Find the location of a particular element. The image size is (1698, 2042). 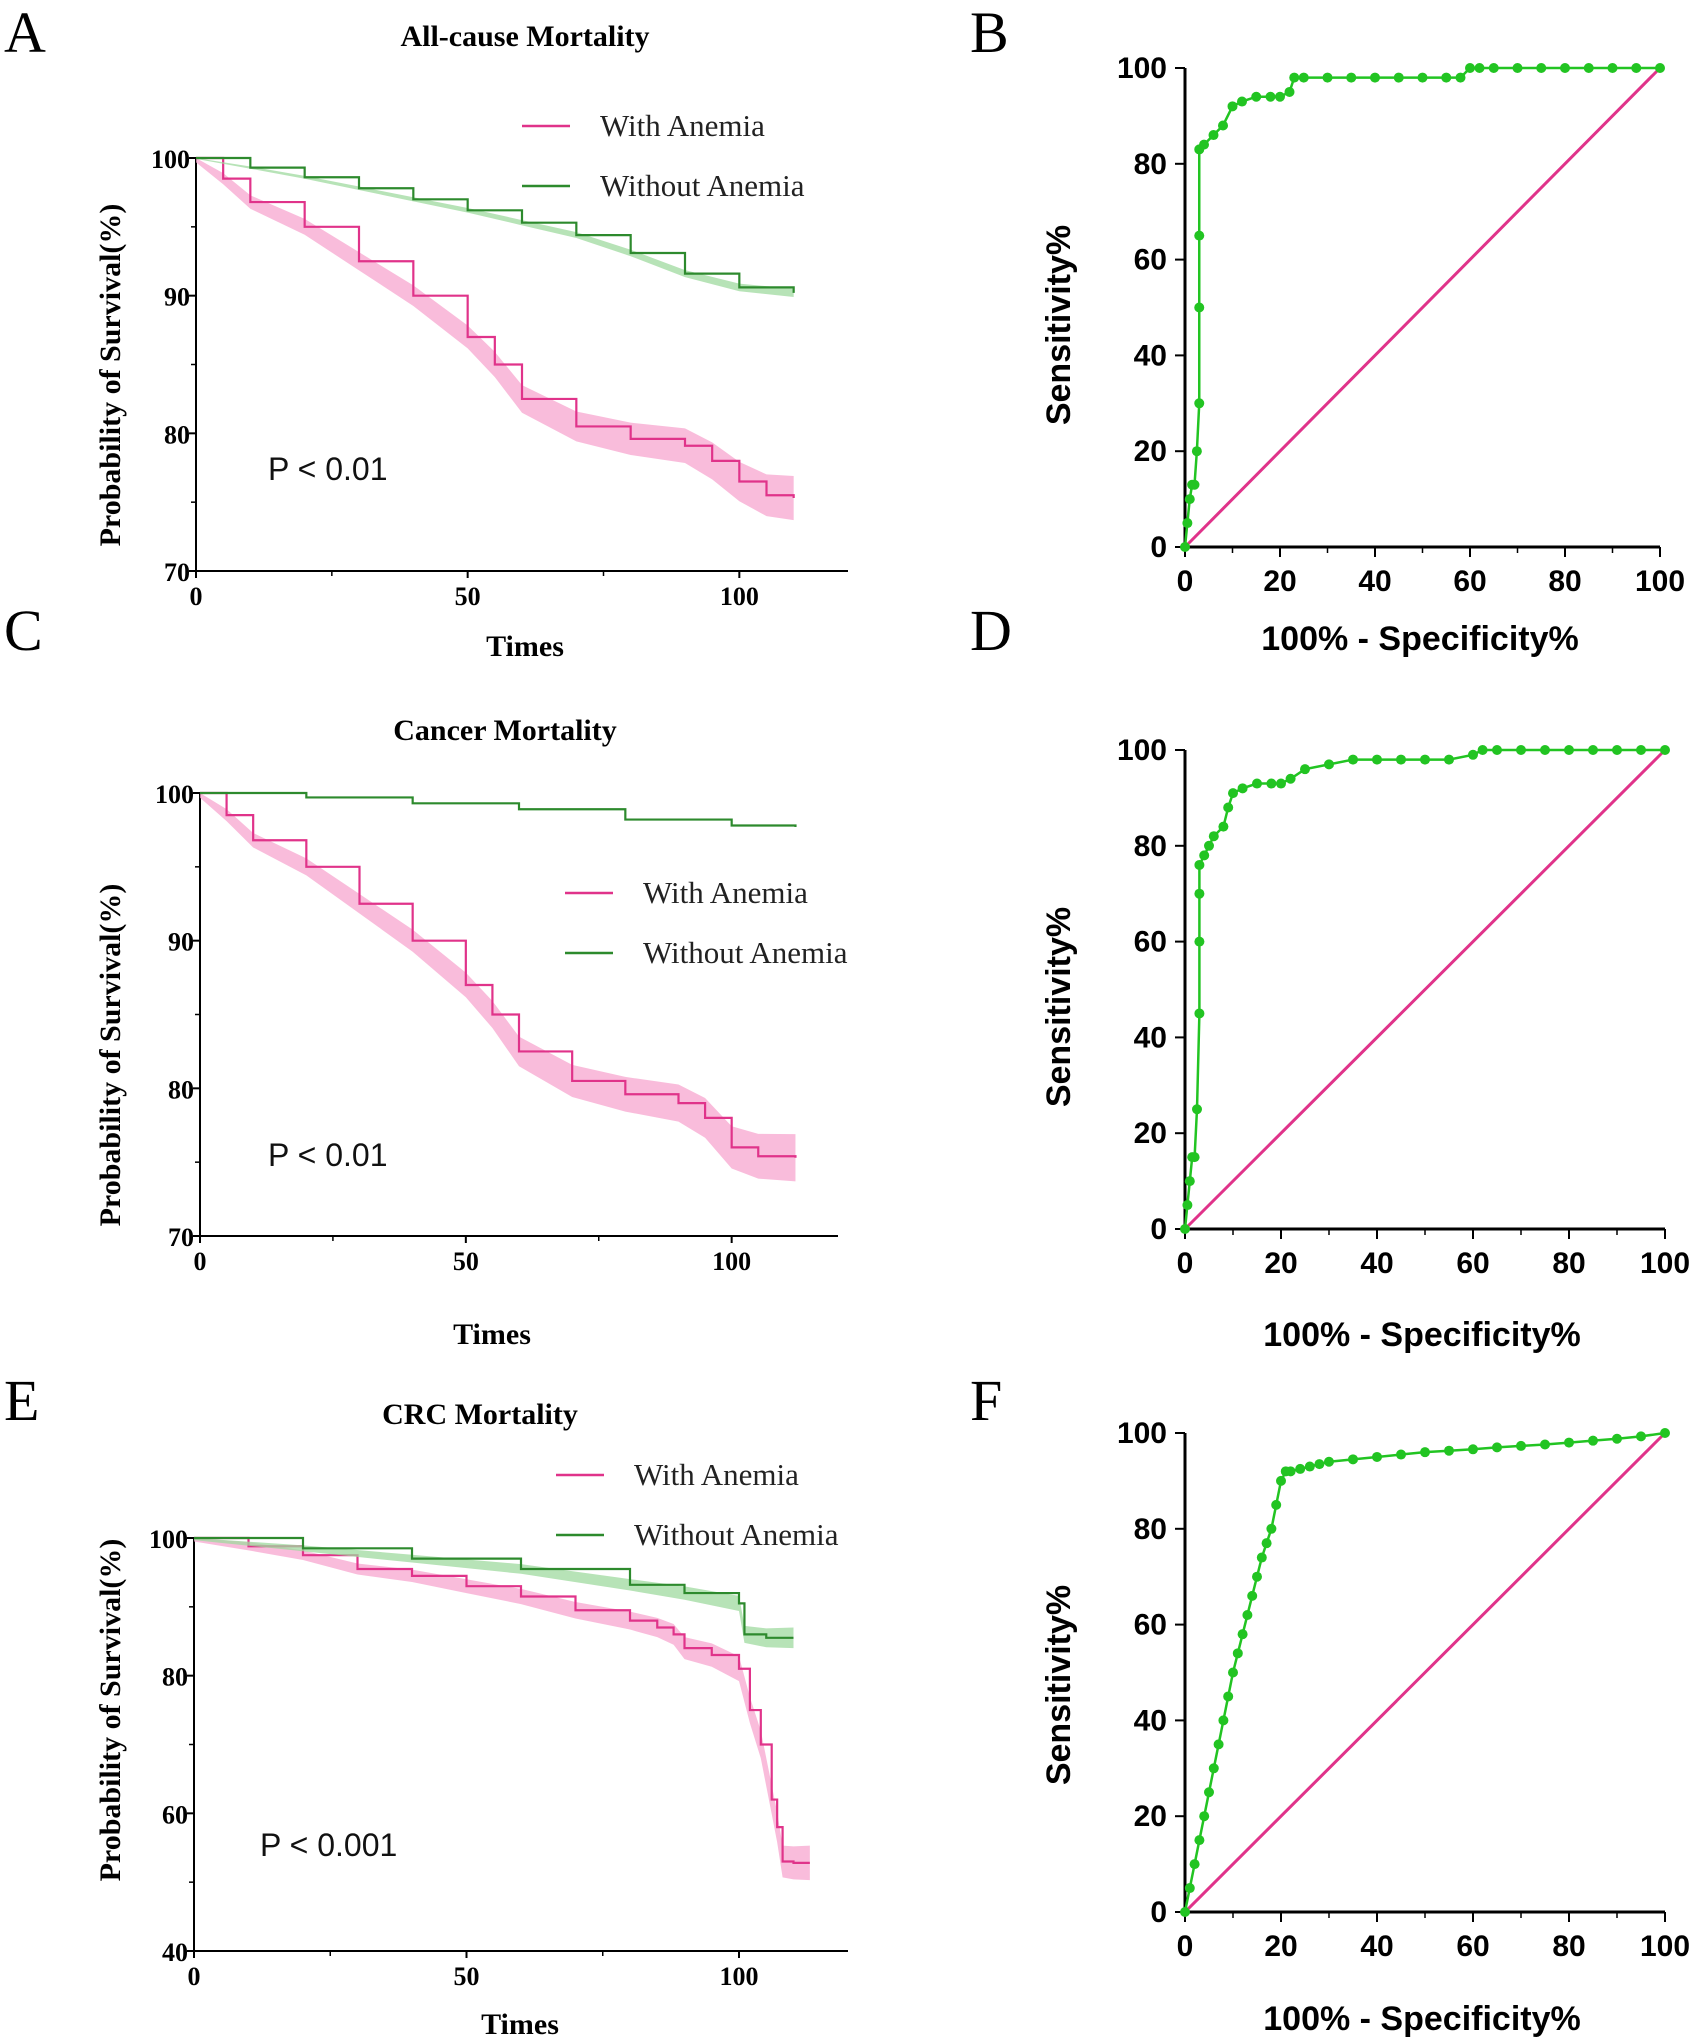

y-tick-label: 0 is located at coordinates (1158, 1912).